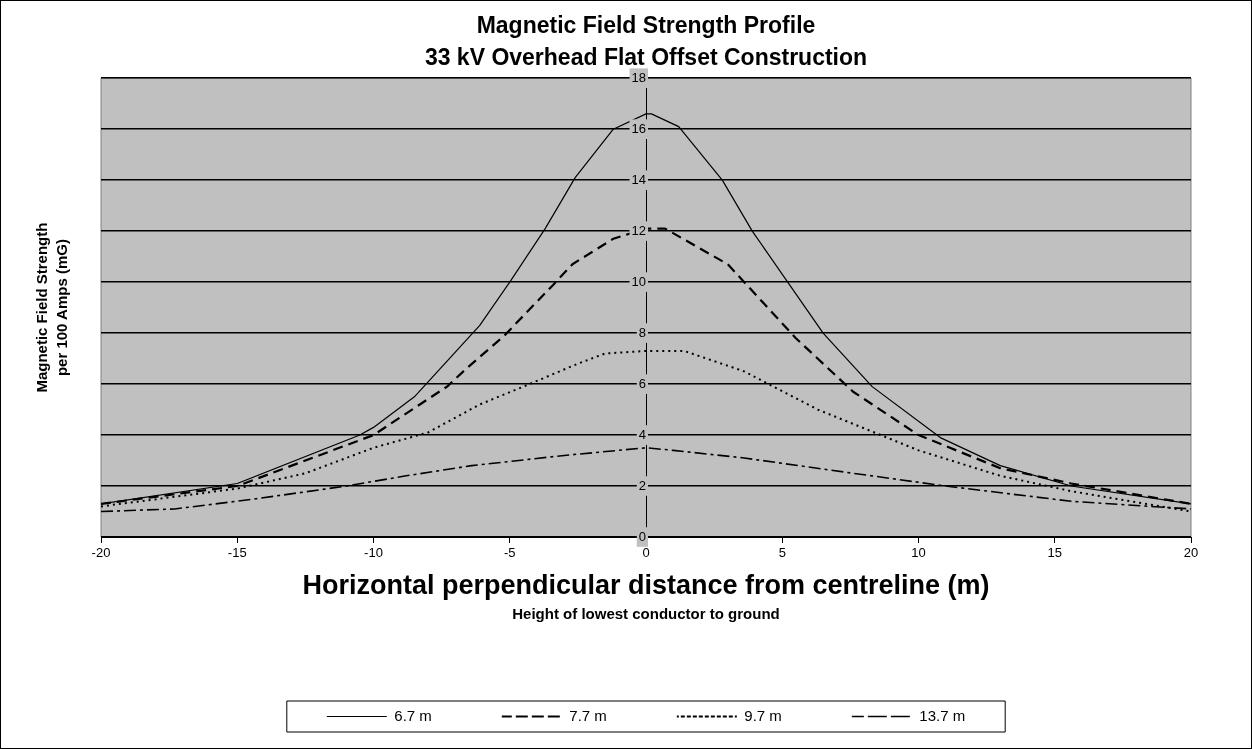  I want to click on y-tick-label: 0, so click(642, 536).